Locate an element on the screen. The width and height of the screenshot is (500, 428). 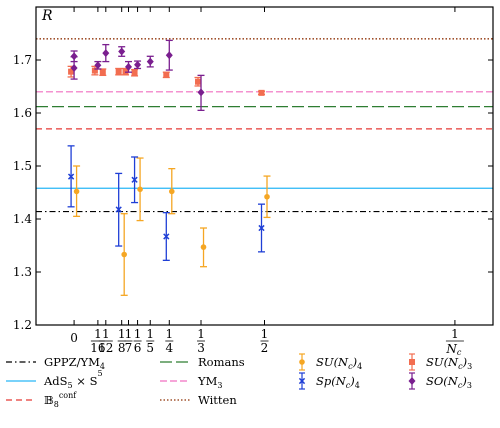
x-tick-label-0: 0 is located at coordinates (74, 338).